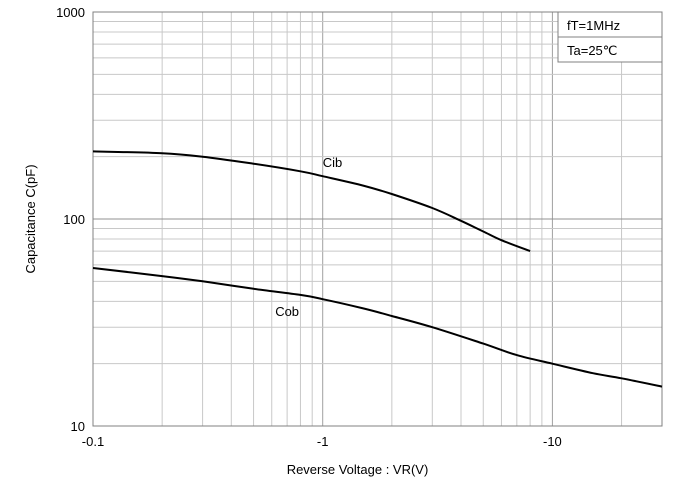  I want to click on legend-box: fT=1MHz Ta=25℃, so click(610, 37).